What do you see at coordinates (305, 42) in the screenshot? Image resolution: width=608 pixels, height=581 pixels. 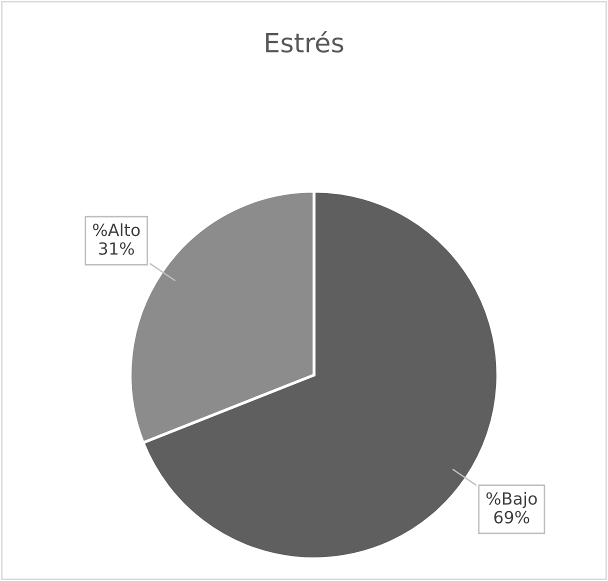 I see `chart-title: Estrés` at bounding box center [305, 42].